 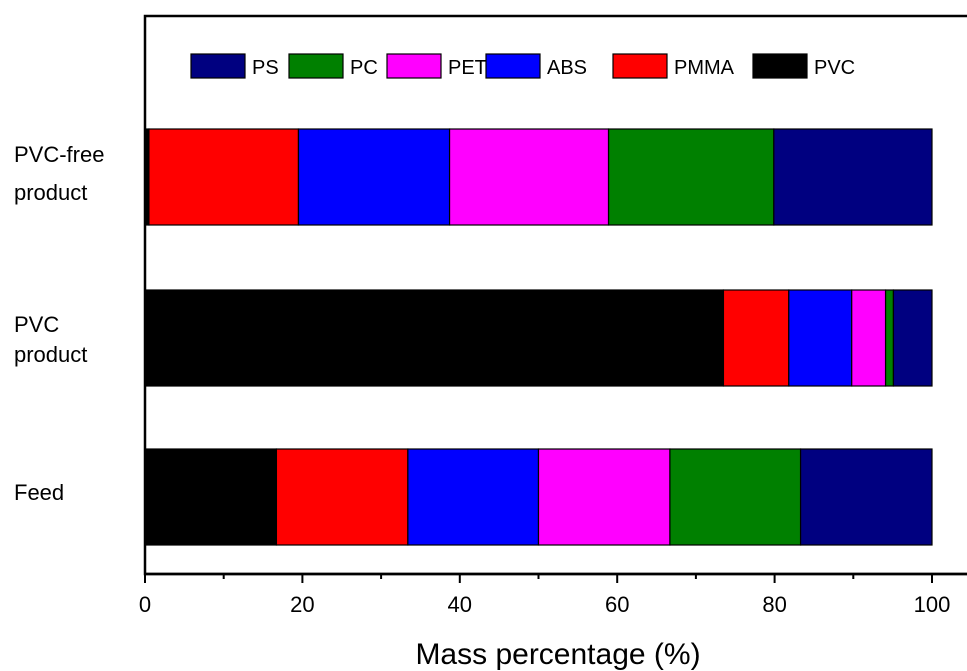 I want to click on legend-swatch-pmma, so click(x=640, y=66).